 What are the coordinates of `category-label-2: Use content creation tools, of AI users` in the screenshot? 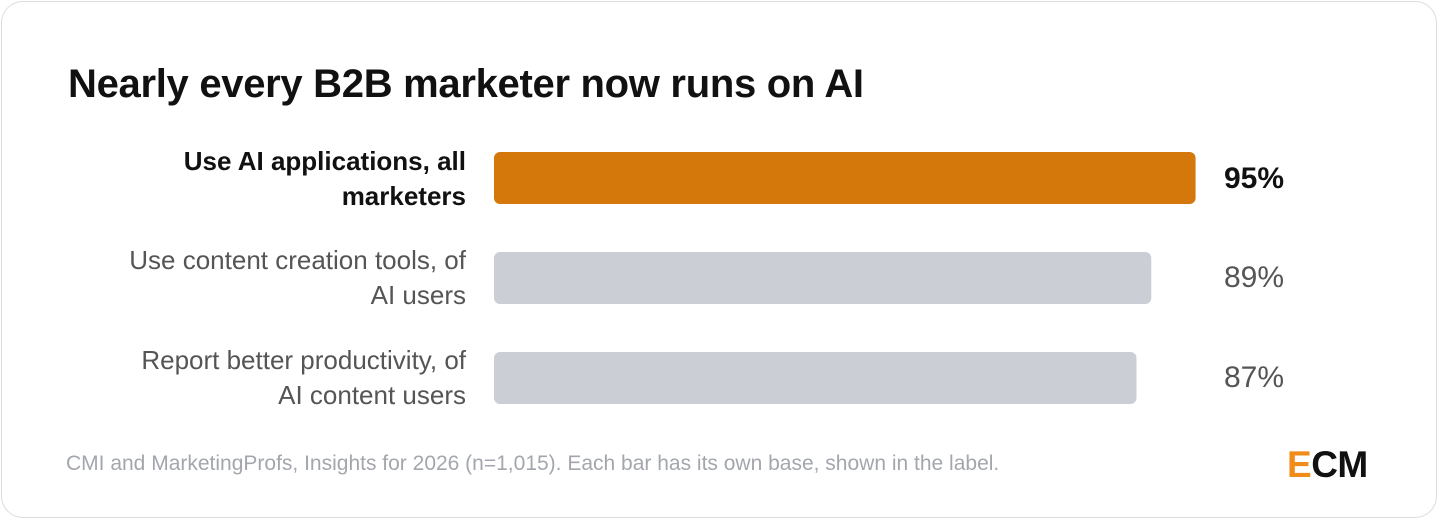 It's located at (256, 278).